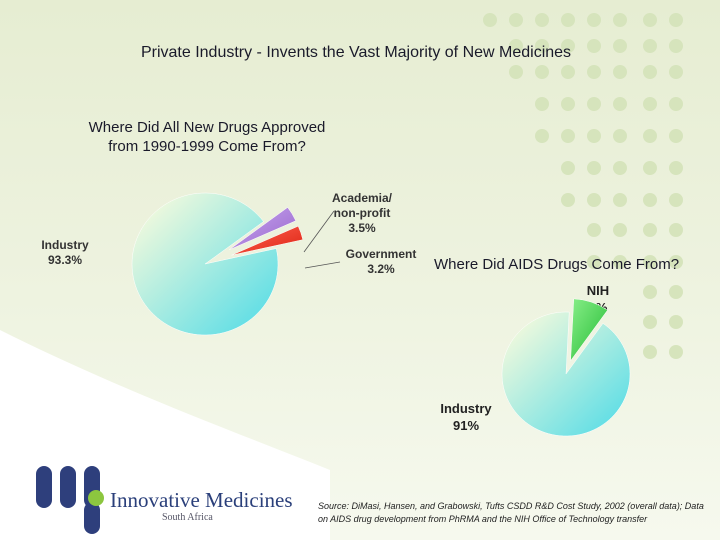 This screenshot has width=720, height=540. What do you see at coordinates (381, 269) in the screenshot?
I see `chart1-label-government-value: 3.2%` at bounding box center [381, 269].